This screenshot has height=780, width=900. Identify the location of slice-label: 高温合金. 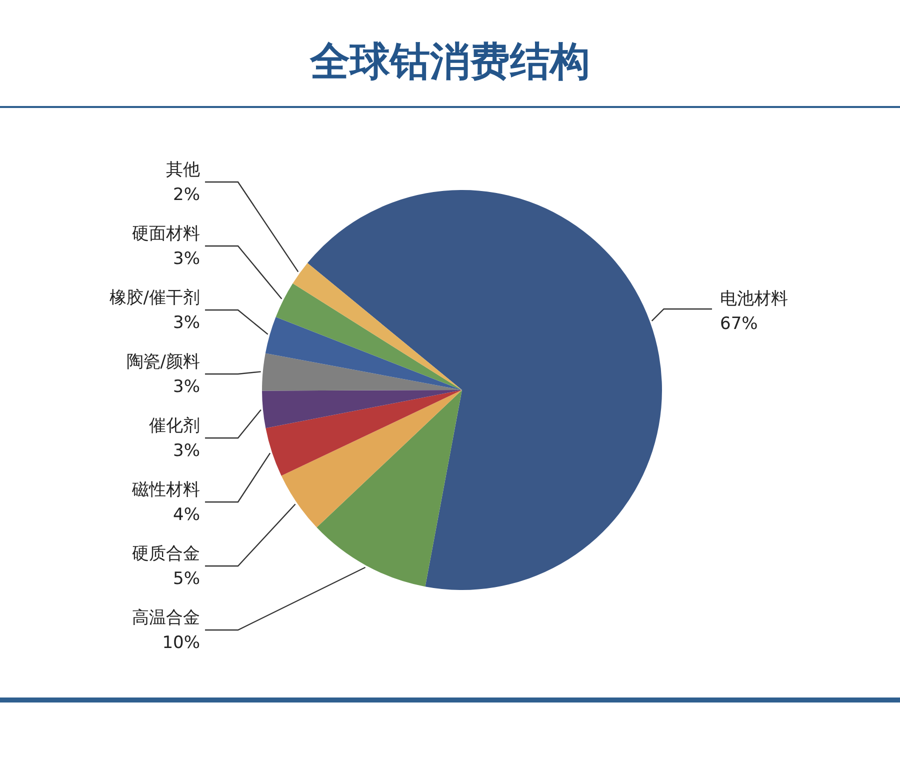
(166, 618).